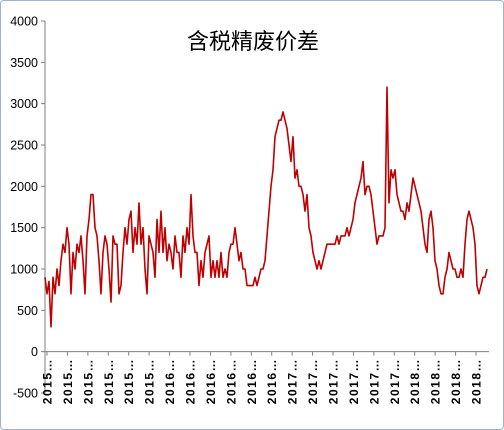 The width and height of the screenshot is (504, 430). Describe the element at coordinates (24, 63) in the screenshot. I see `y-tick-label: 3500` at that location.